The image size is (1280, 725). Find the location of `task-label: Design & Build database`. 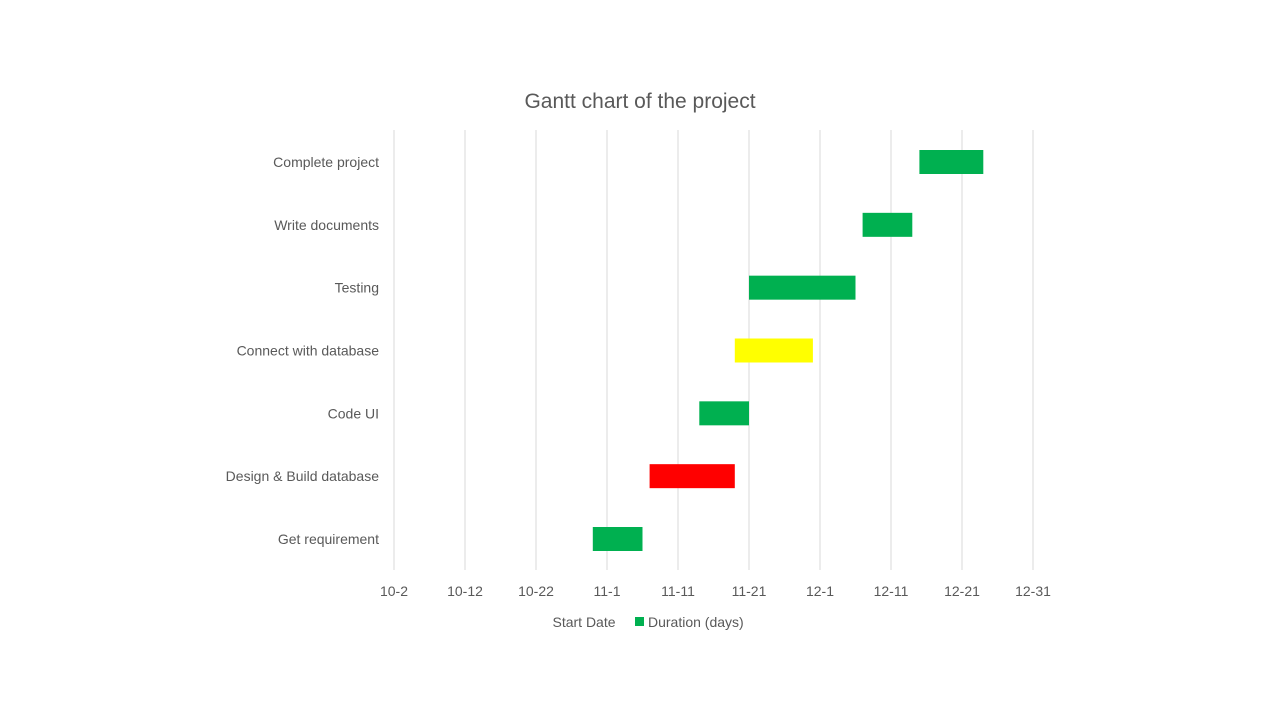

task-label: Design & Build database is located at coordinates (303, 476).